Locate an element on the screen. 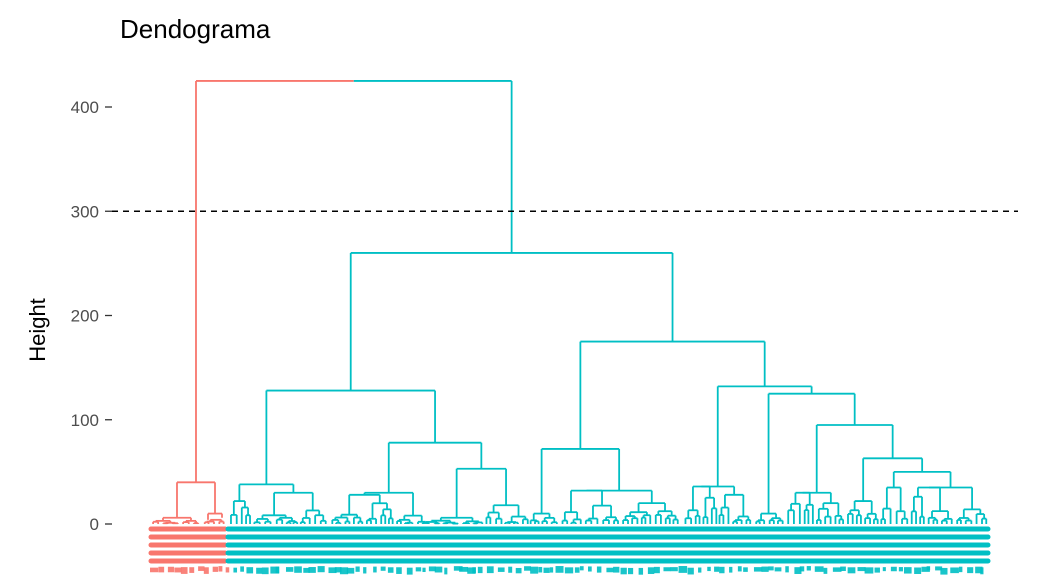 This screenshot has width=1045, height=586. y-tick-label: 200 is located at coordinates (85, 316).